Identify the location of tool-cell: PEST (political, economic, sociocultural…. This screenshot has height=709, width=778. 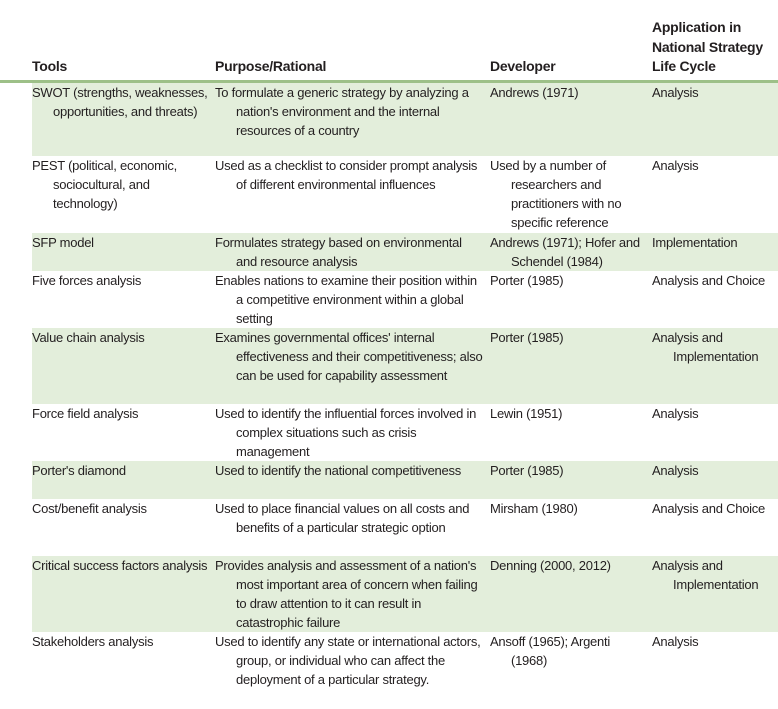
(123, 194).